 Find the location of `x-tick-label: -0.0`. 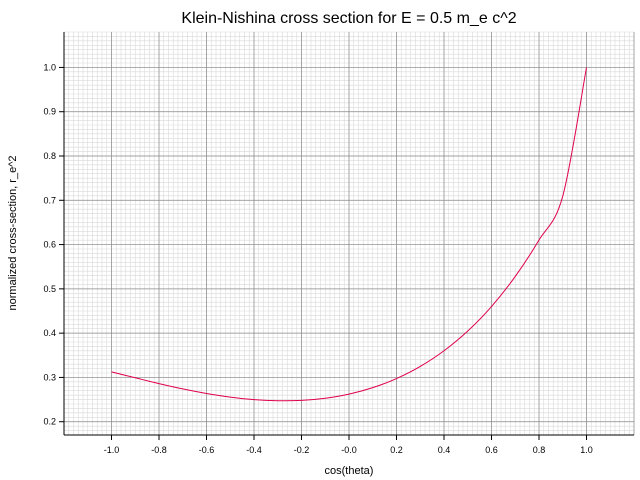

x-tick-label: -0.0 is located at coordinates (349, 450).